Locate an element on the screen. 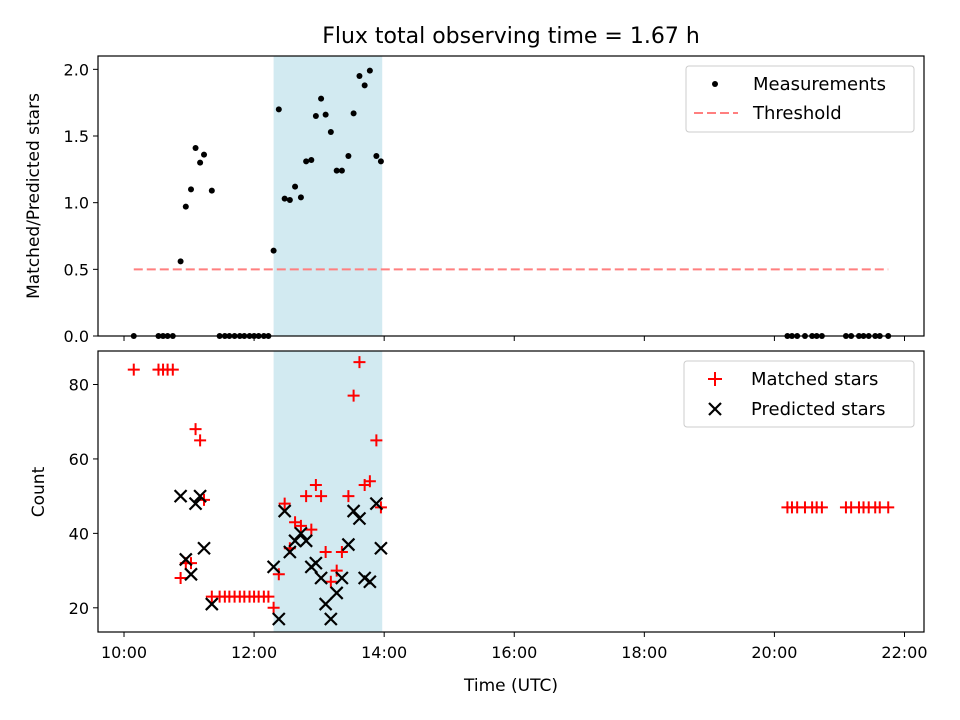 The image size is (960, 720). bottom-x-ticks: 10:00 12:00 14:00 16:00 18:00 20:00 22:00 is located at coordinates (514, 647).